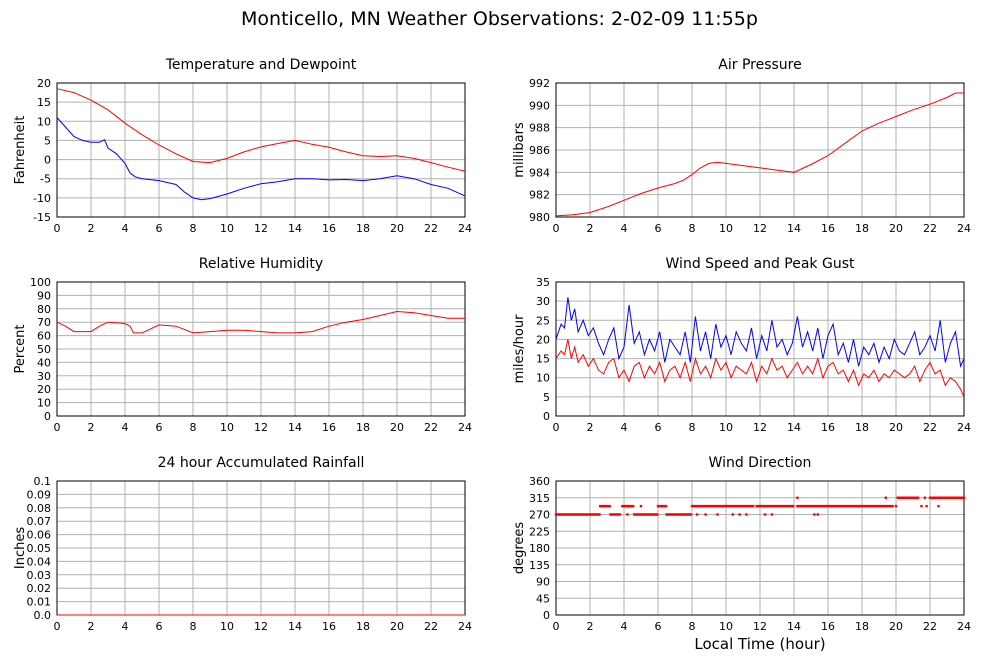 This screenshot has width=999, height=659. Describe the element at coordinates (45, 179) in the screenshot. I see `y-tick-label: -5` at that location.